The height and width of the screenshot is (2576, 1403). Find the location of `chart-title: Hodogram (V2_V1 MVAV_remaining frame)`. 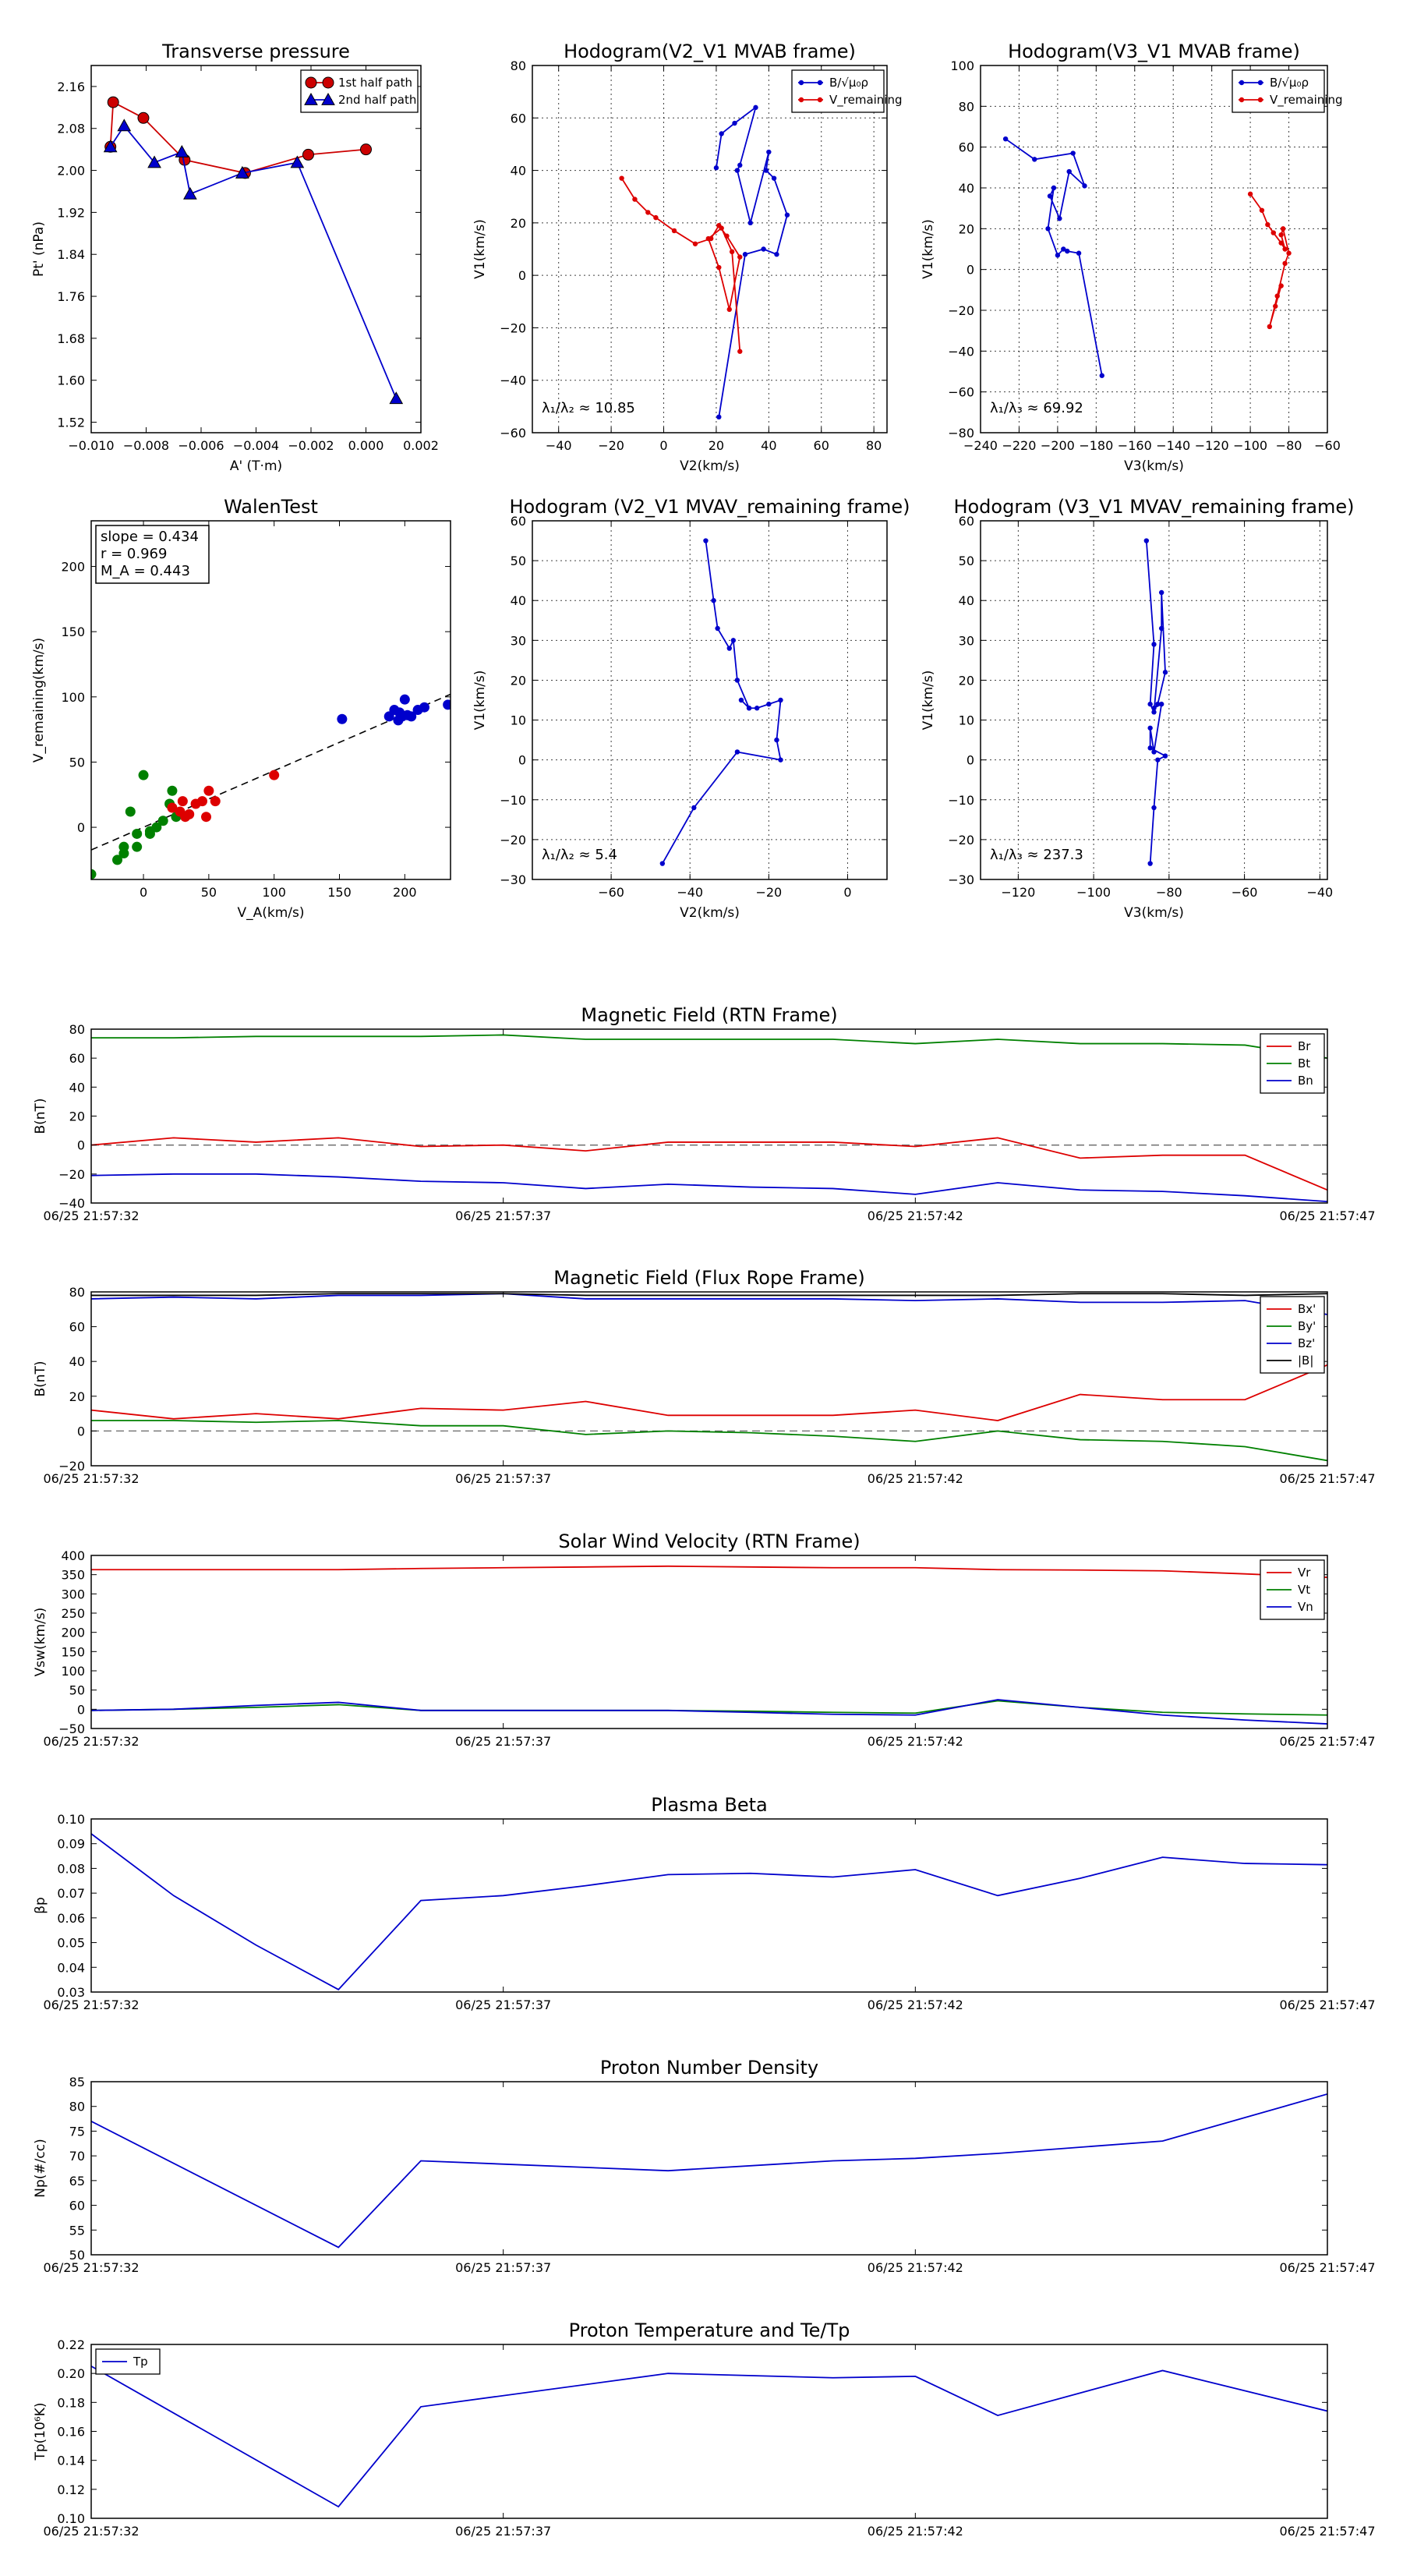

chart-title: Hodogram (V2_V1 MVAV_remaining frame) is located at coordinates (709, 507).